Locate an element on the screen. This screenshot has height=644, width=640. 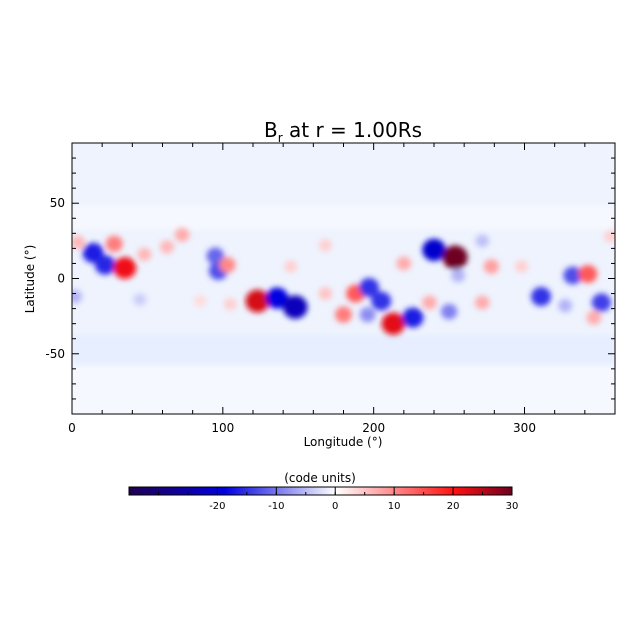
colorbar is located at coordinates (320, 491).